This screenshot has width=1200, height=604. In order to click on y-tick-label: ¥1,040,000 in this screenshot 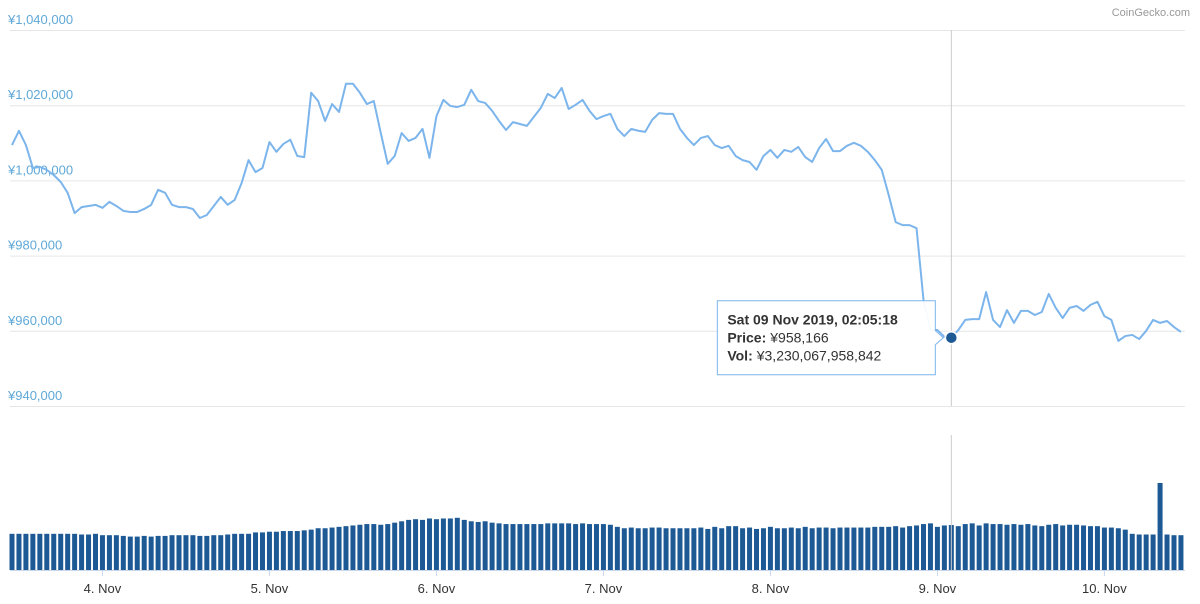, I will do `click(40, 19)`.